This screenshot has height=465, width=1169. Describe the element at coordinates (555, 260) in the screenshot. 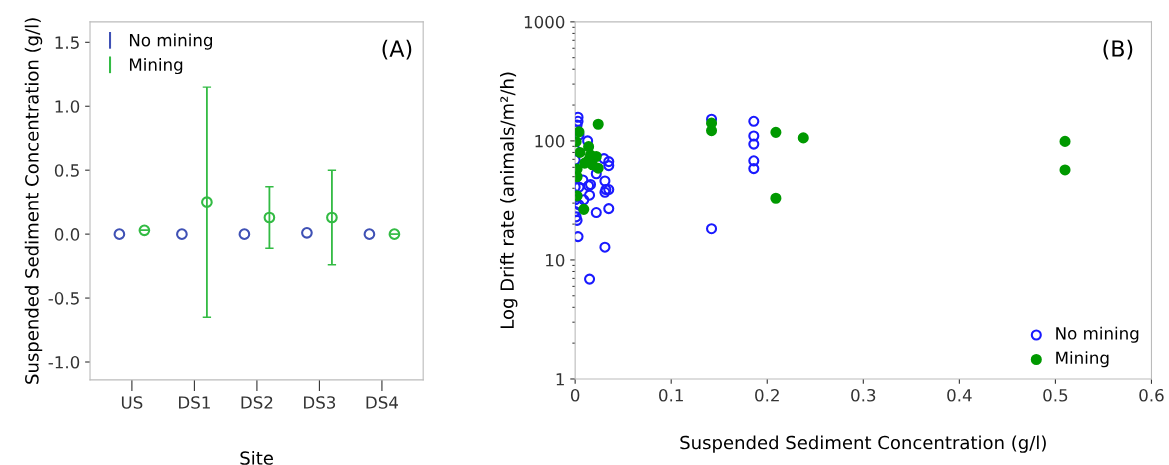

I see `y-tick-label: 10` at that location.